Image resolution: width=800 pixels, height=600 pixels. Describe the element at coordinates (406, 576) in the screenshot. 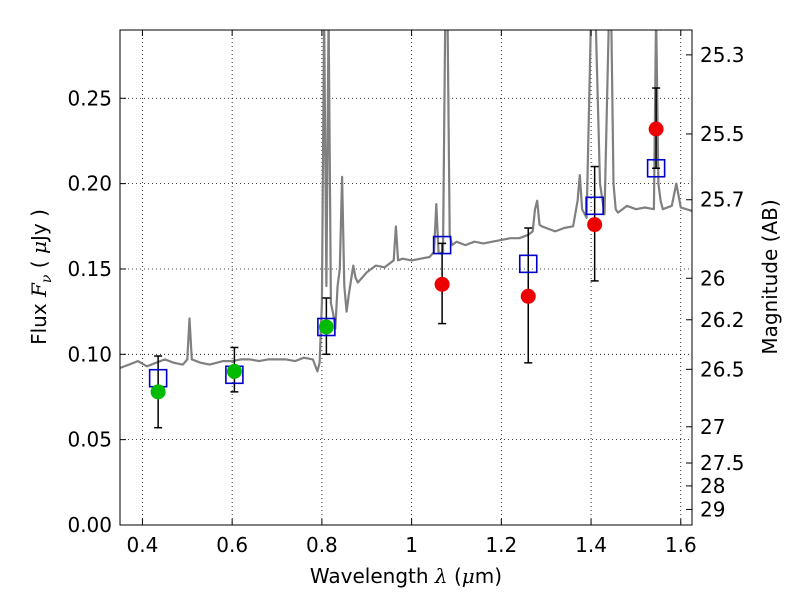

I see `x-axis-label: Wavelength λ (μm)` at that location.